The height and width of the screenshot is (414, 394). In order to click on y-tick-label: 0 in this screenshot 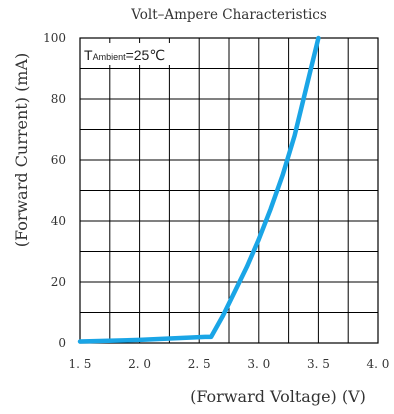, I will do `click(62, 343)`.